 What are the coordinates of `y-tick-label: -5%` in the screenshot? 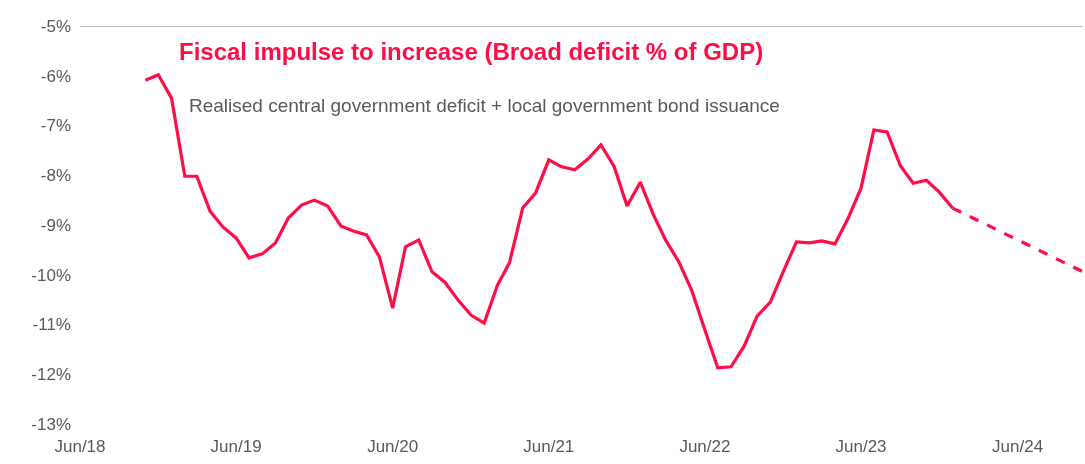 It's located at (55, 26).